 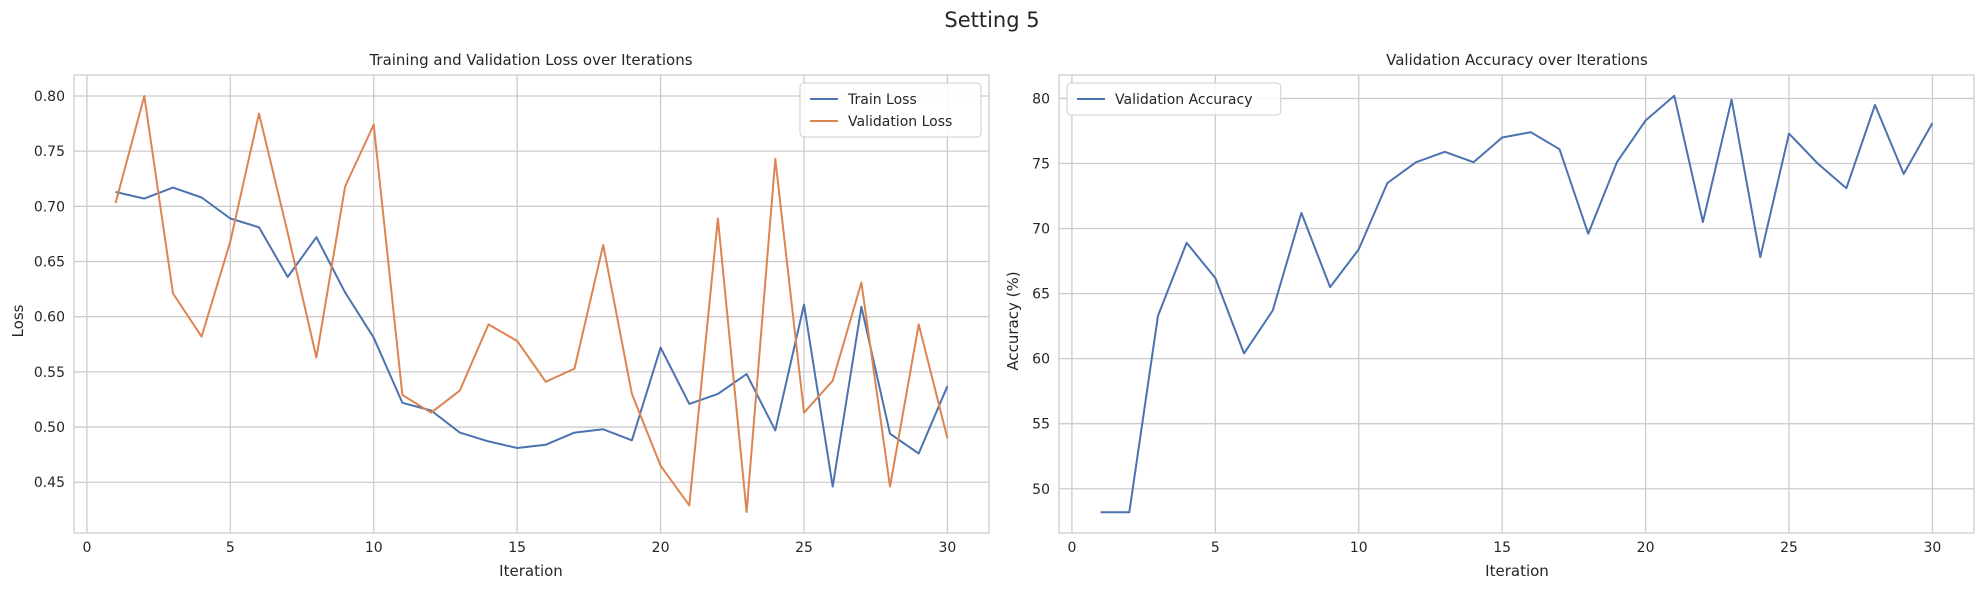 What do you see at coordinates (1041, 295) in the screenshot?
I see `accuracy-chart-y-tick-label: 65` at bounding box center [1041, 295].